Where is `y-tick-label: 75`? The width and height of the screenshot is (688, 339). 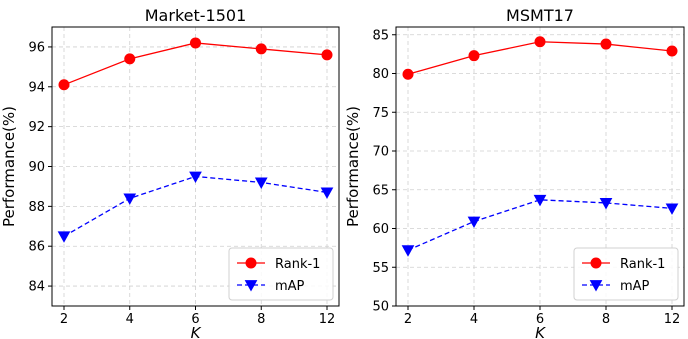 y-tick-label: 75 is located at coordinates (380, 113).